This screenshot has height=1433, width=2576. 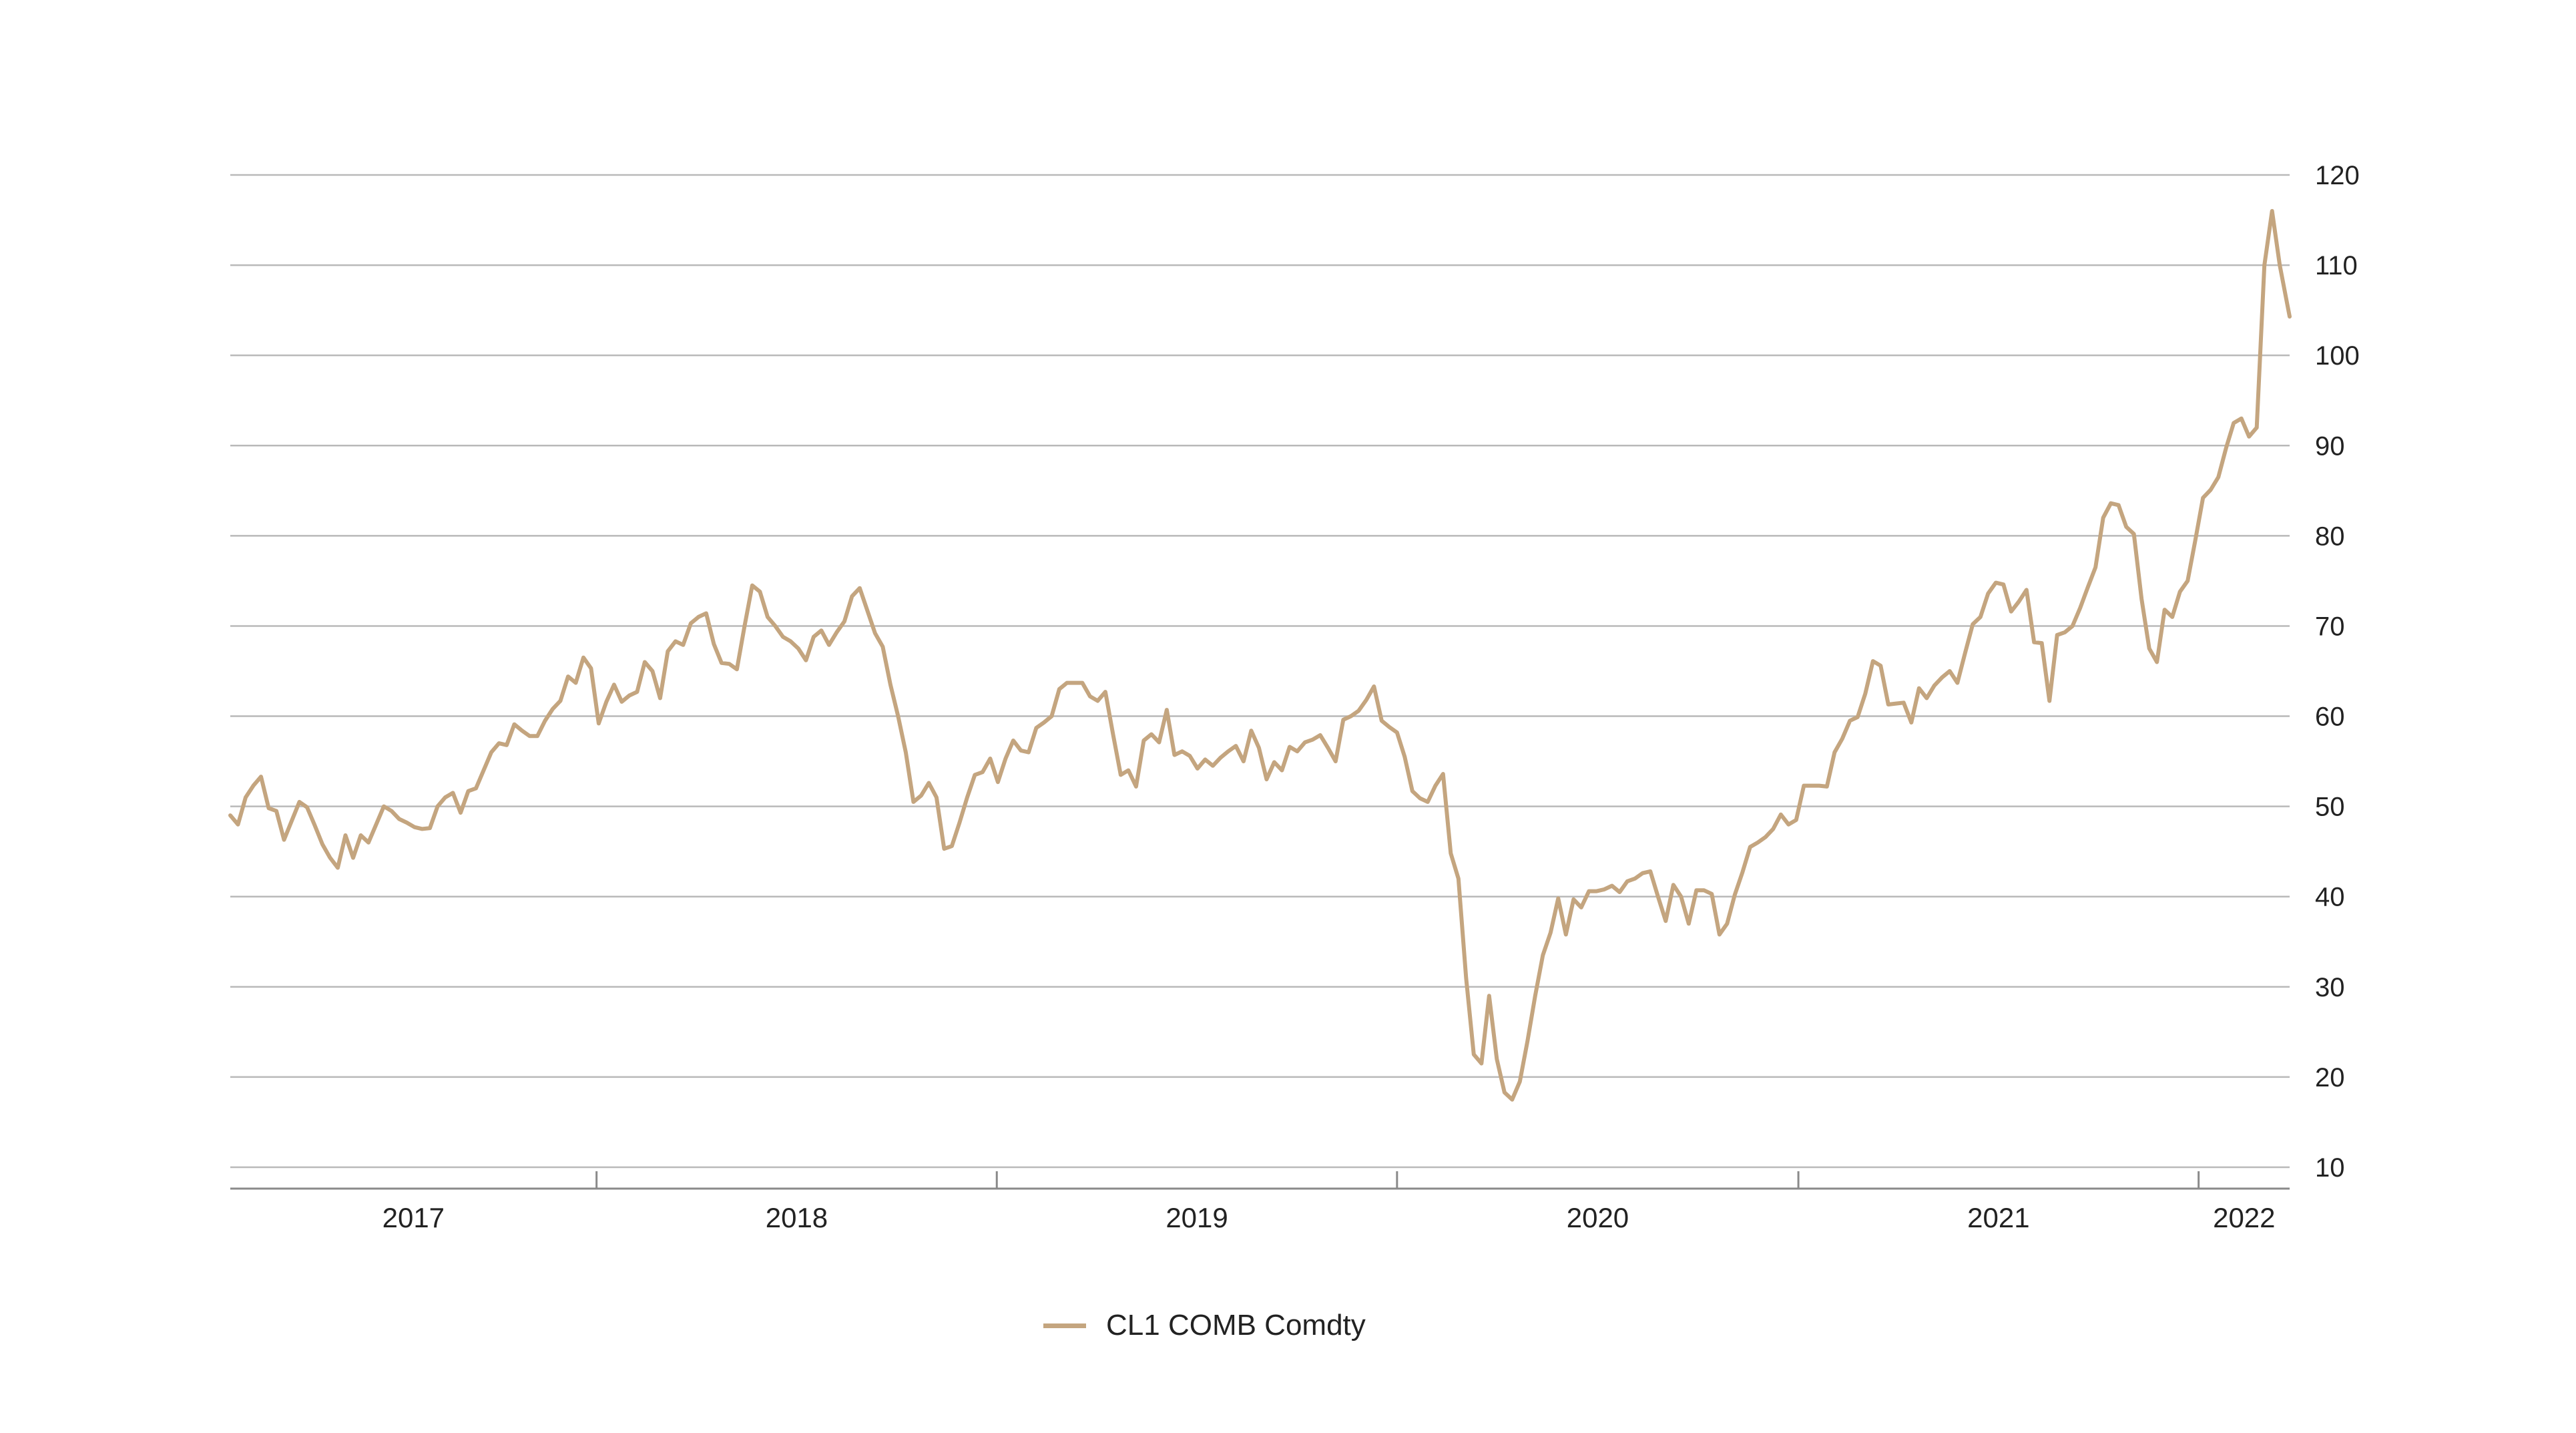 I want to click on x-tick-label: 2020, so click(x=1598, y=1217).